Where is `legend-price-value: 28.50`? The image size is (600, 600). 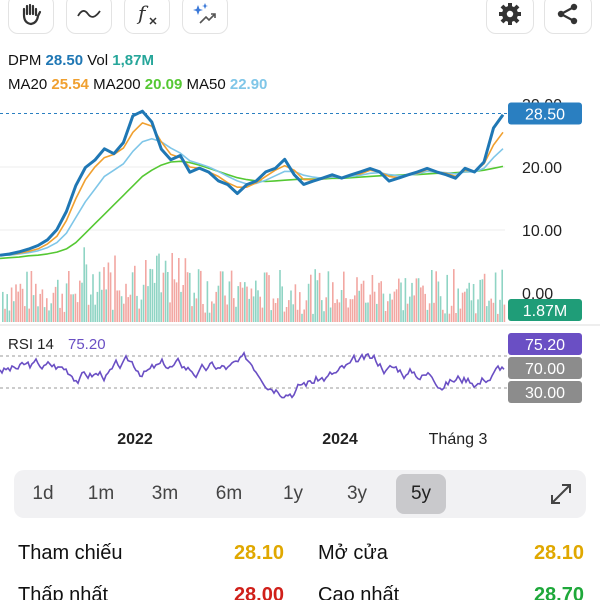 legend-price-value: 28.50 is located at coordinates (64, 60).